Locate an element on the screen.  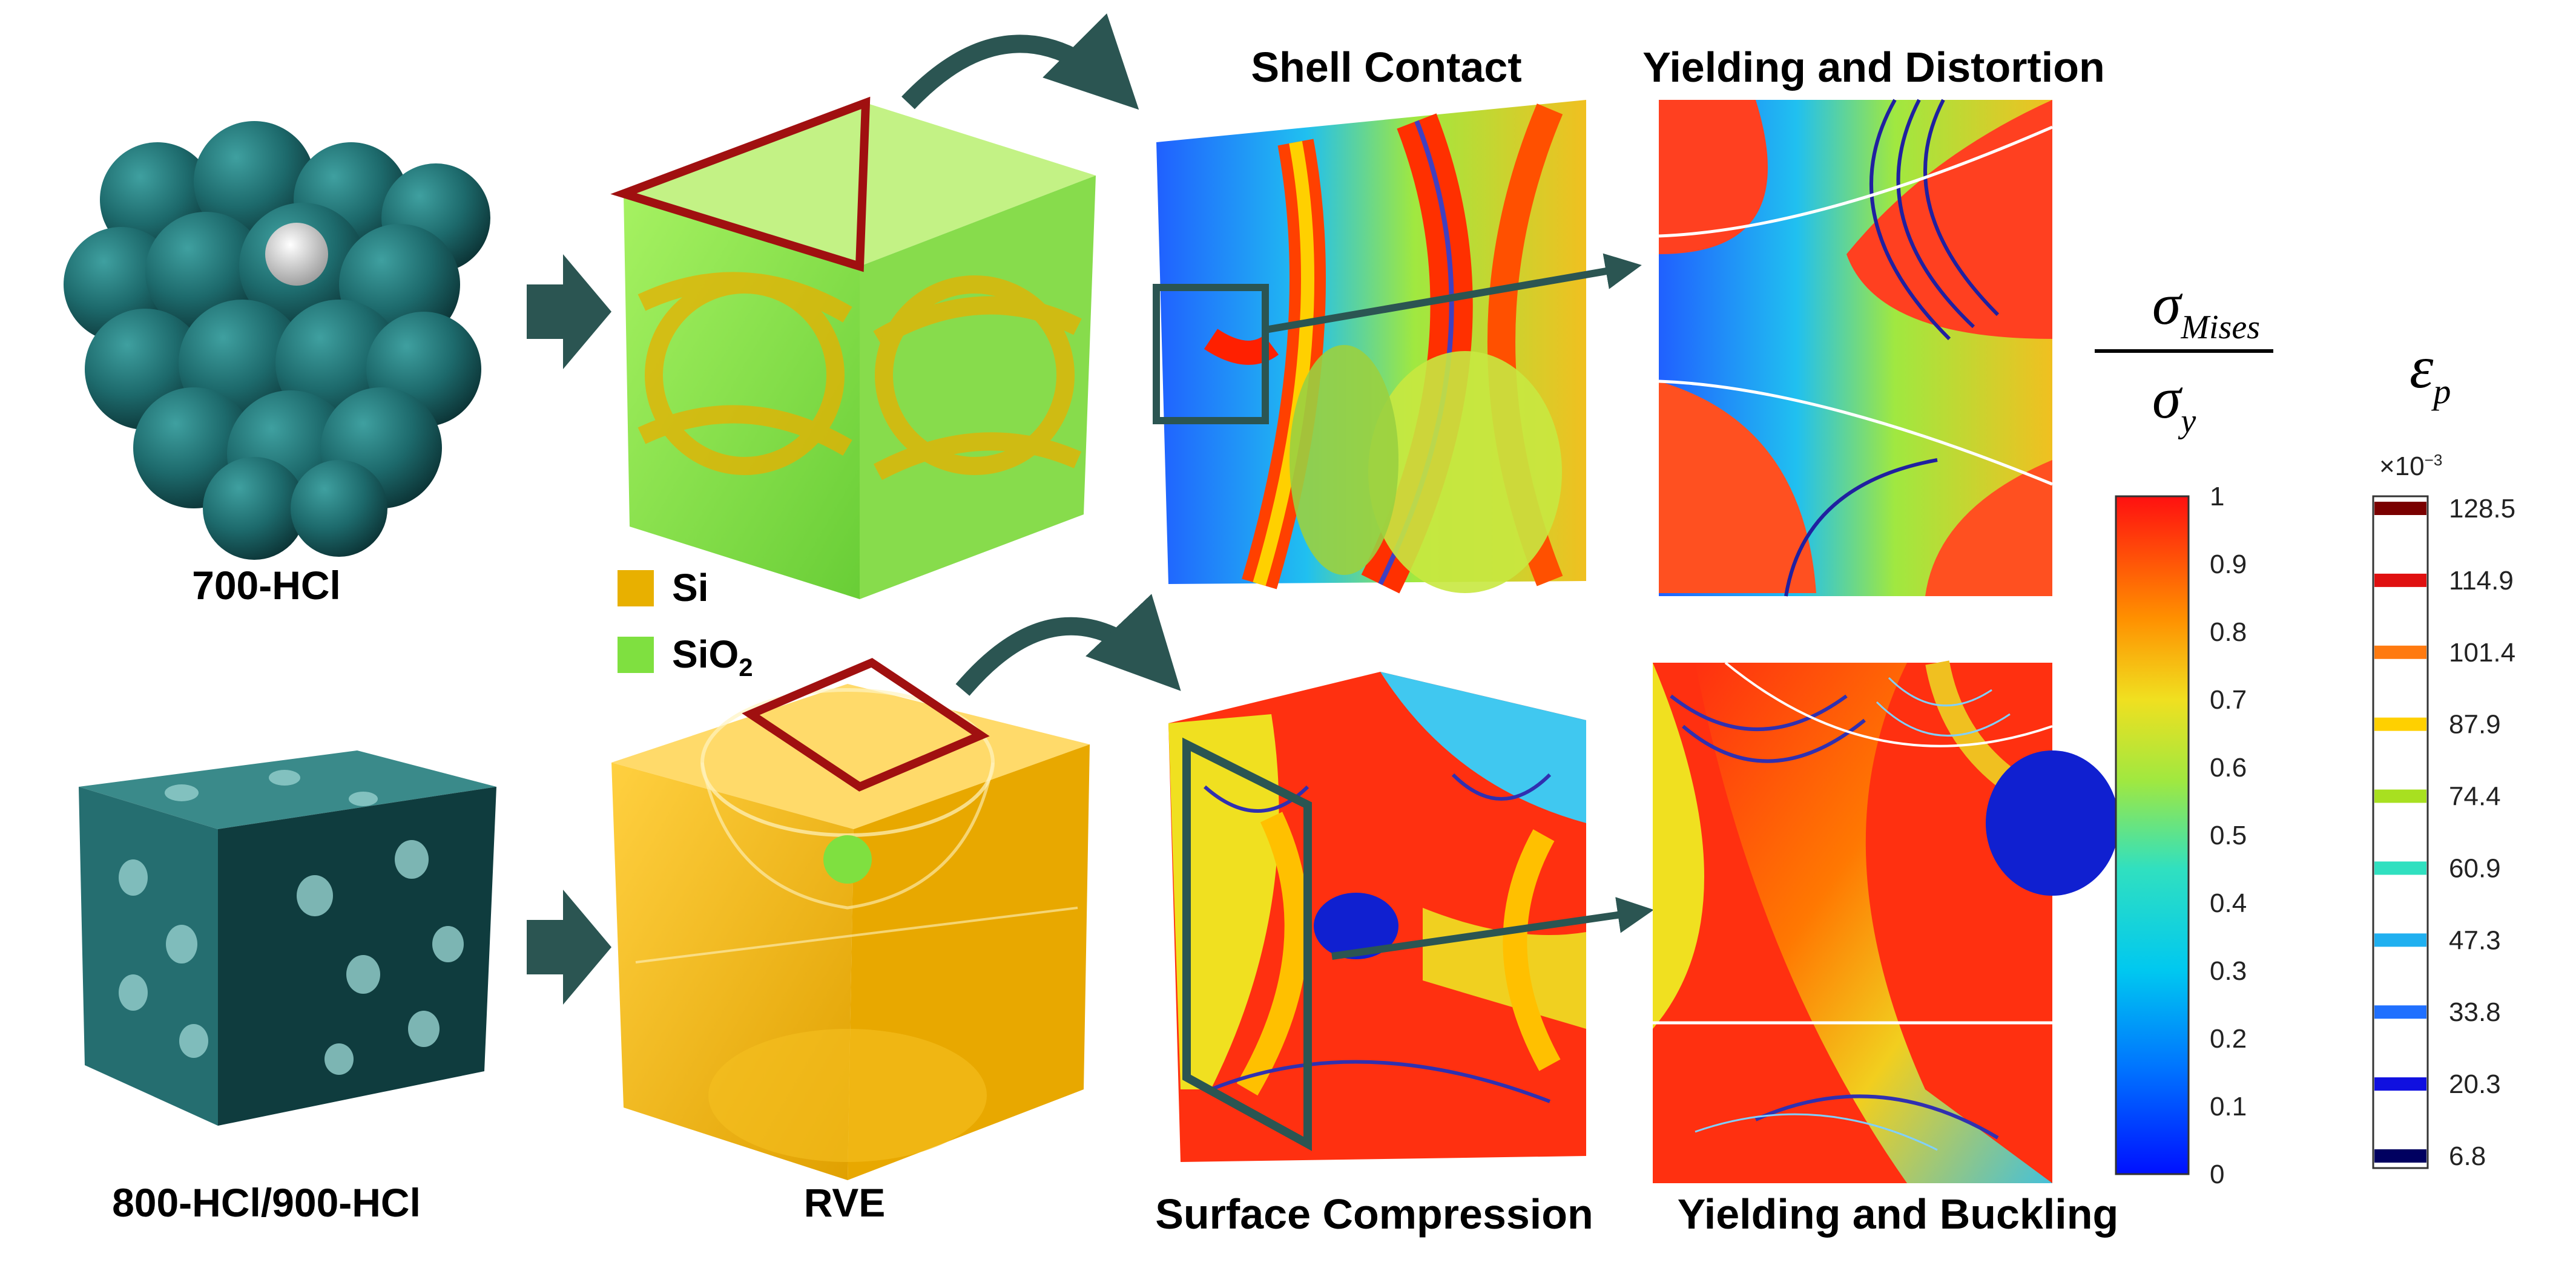
strain-tick-label: 20.3 is located at coordinates (2475, 1084).